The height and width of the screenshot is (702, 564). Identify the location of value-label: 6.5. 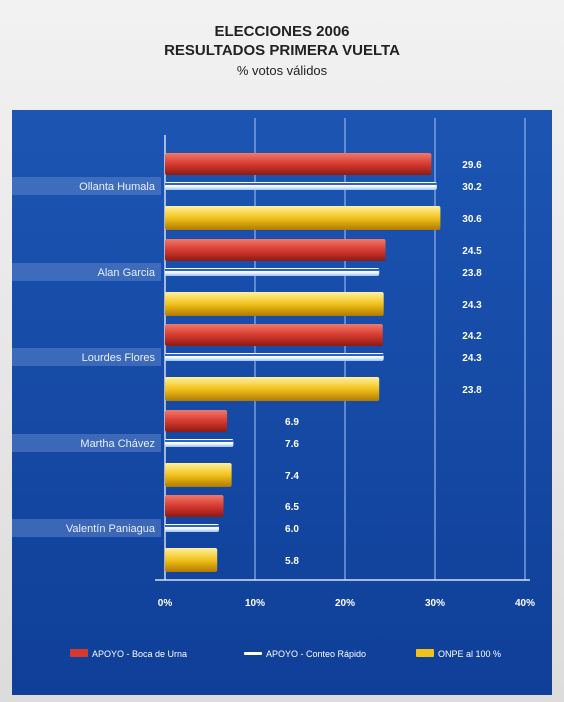
(292, 507).